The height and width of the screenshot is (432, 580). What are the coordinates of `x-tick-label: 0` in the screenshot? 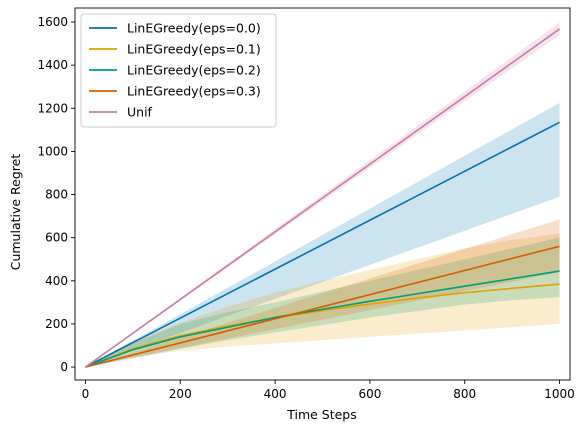 It's located at (86, 394).